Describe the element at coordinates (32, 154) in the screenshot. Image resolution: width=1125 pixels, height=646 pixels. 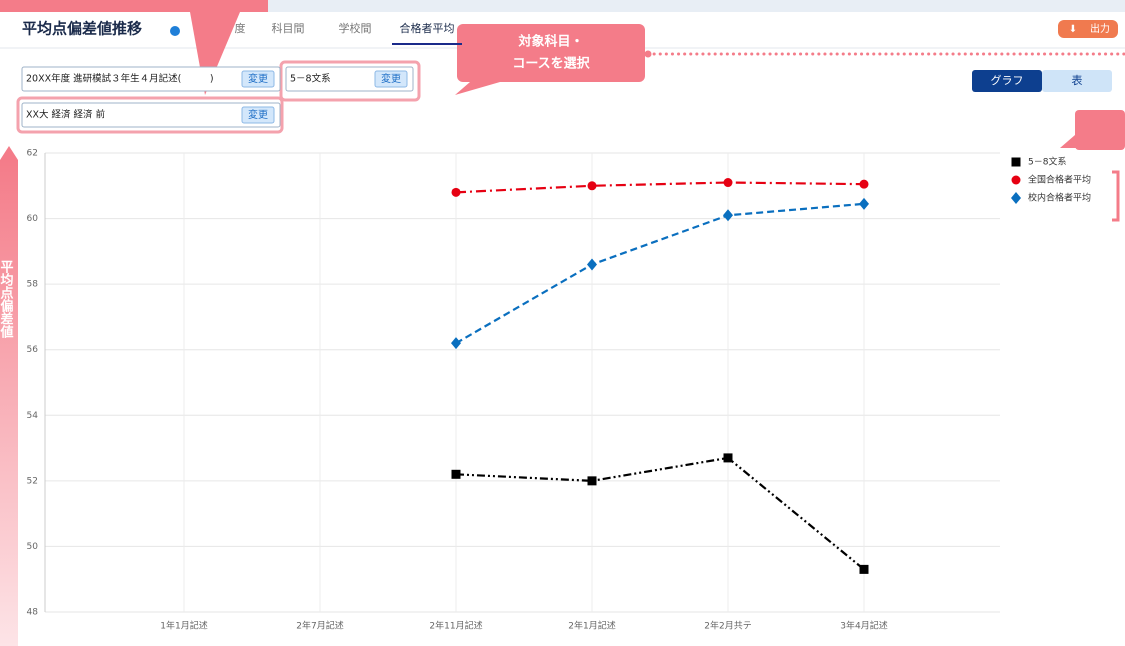
I see `y-tick-label: 62` at that location.